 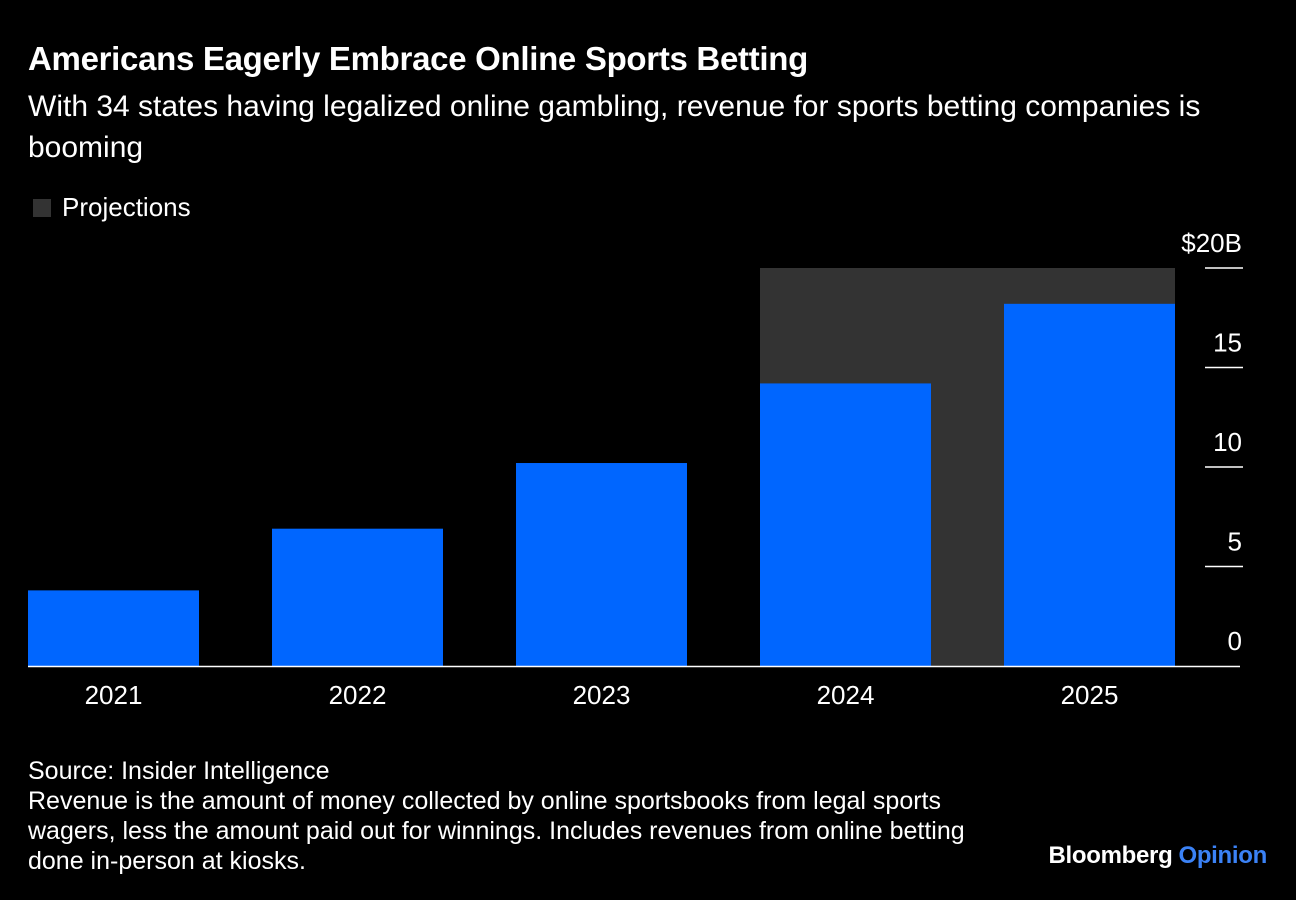 I want to click on x-tick-label-2021: 2021, so click(x=114, y=695).